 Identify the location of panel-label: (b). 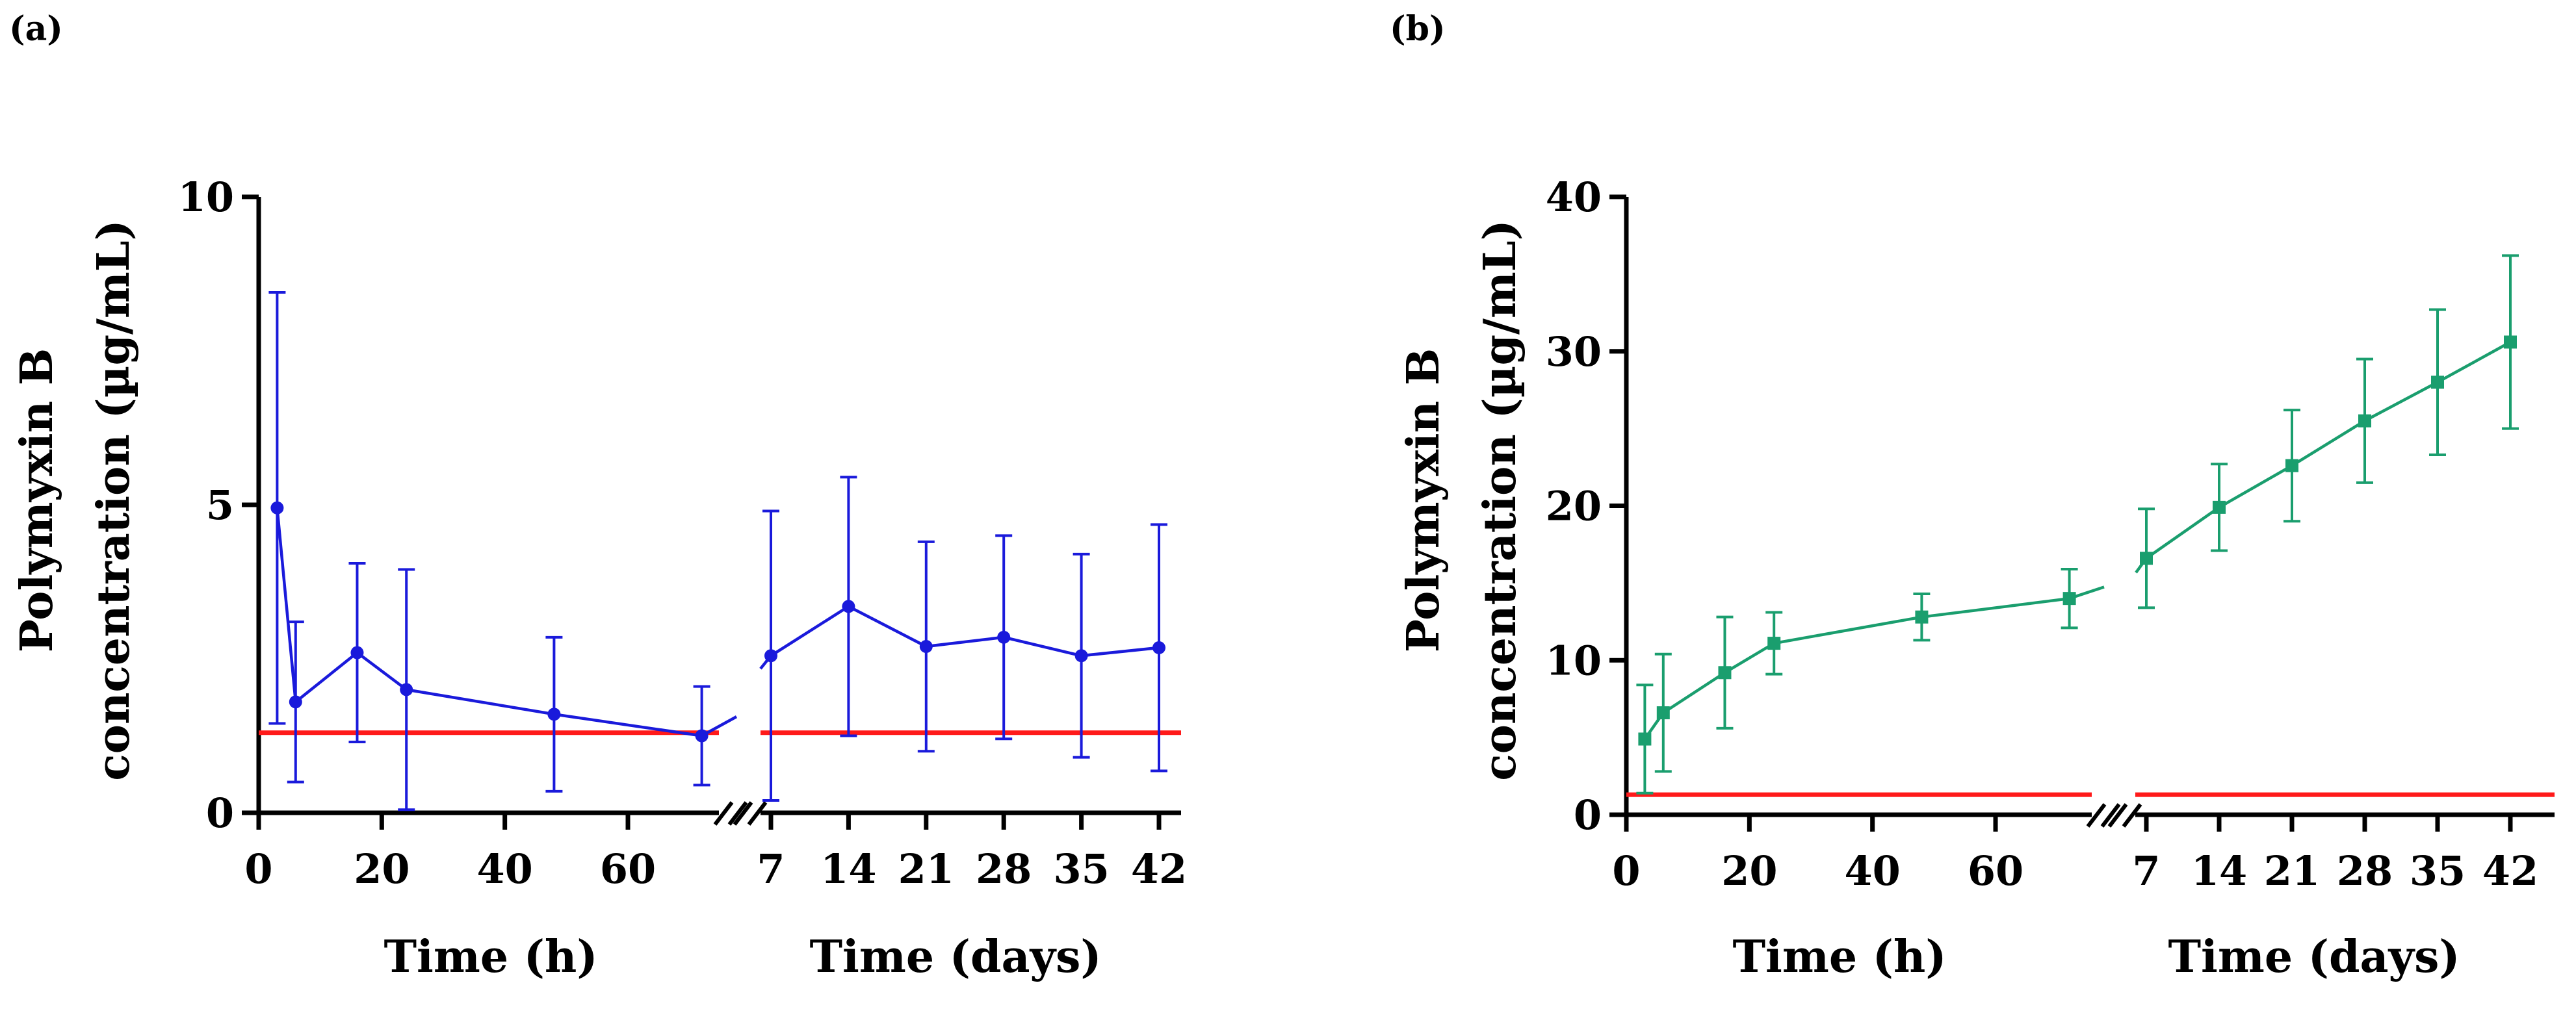
(1418, 29).